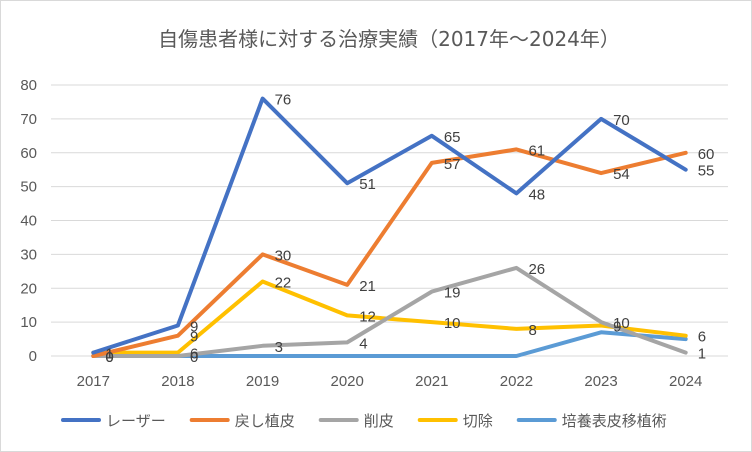 This screenshot has height=452, width=752. Describe the element at coordinates (28, 153) in the screenshot. I see `y-tick-label: 60` at that location.